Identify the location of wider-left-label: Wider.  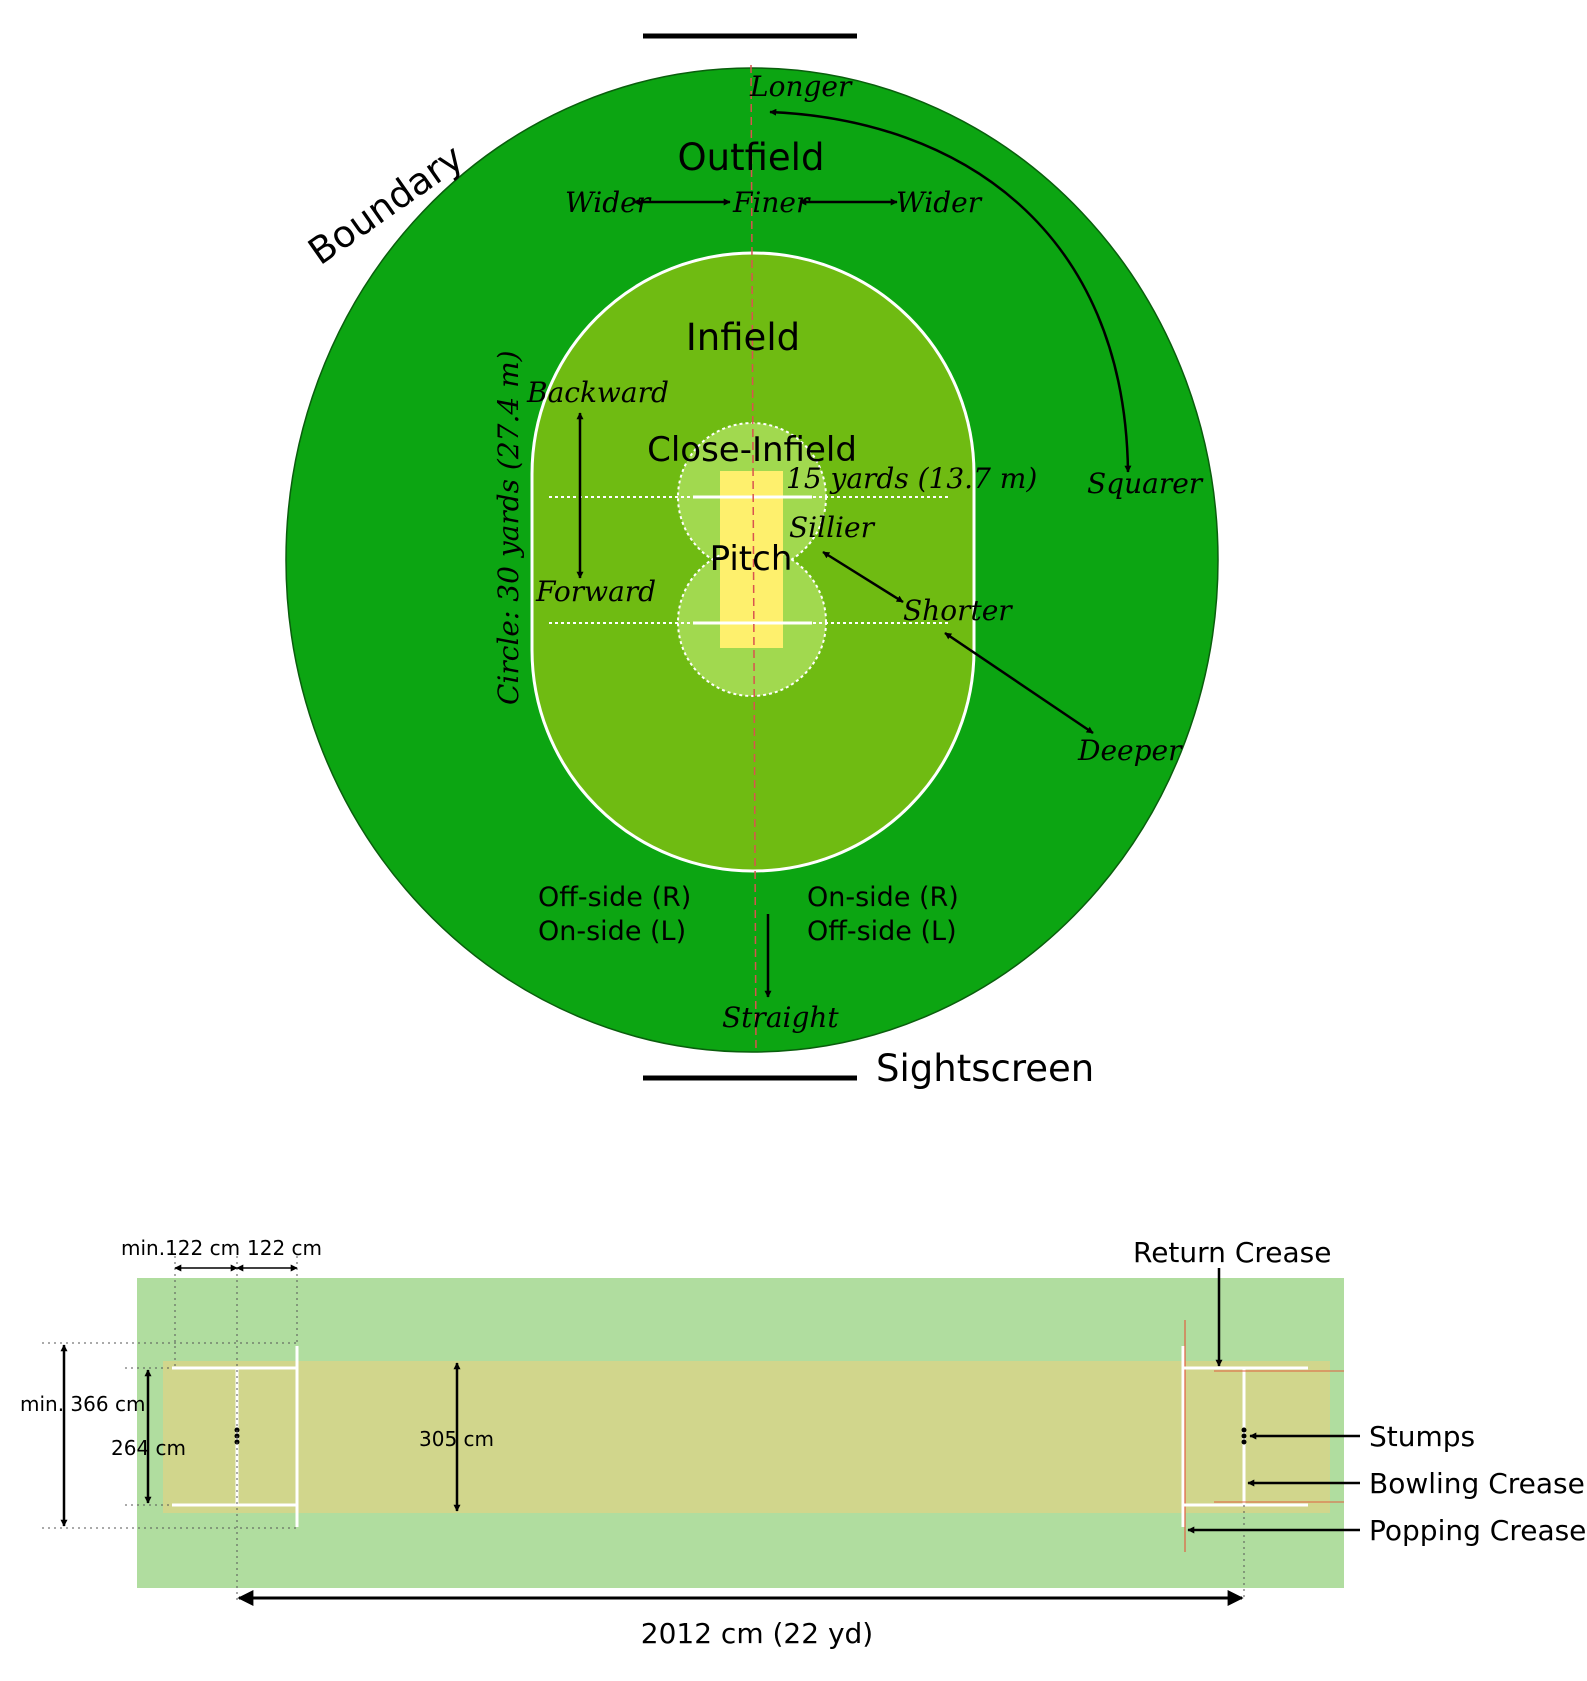
(608, 202).